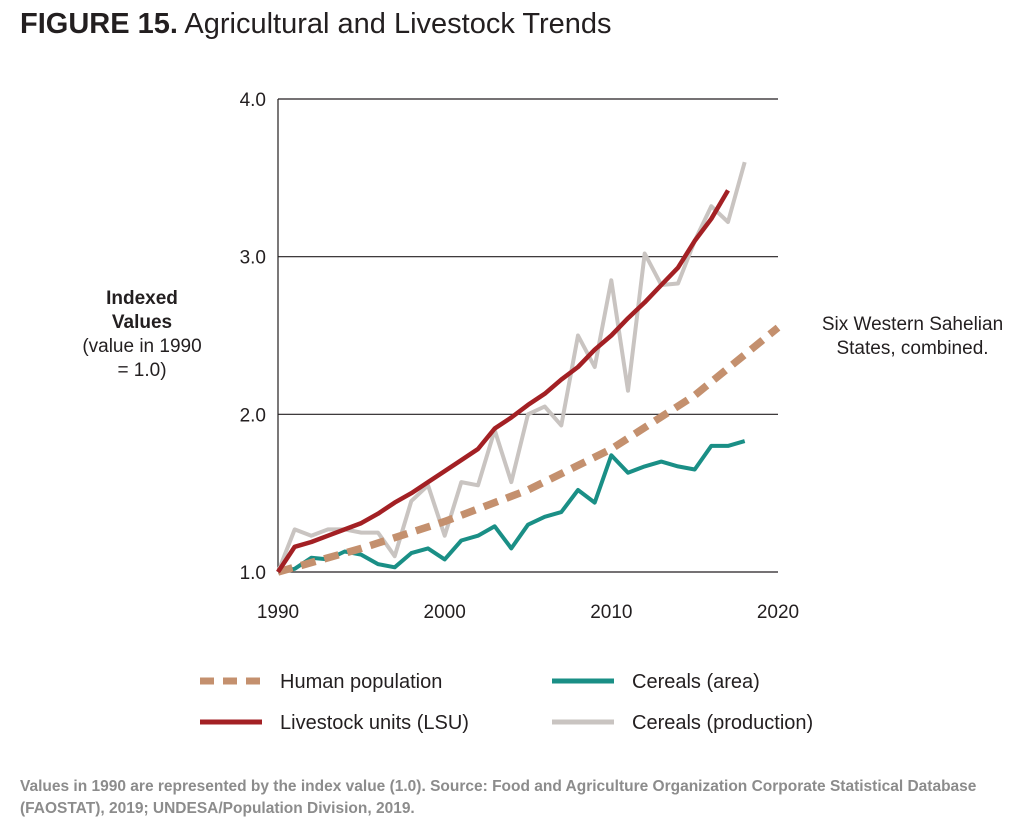  What do you see at coordinates (445, 612) in the screenshot?
I see `x-tick-label: 2000` at bounding box center [445, 612].